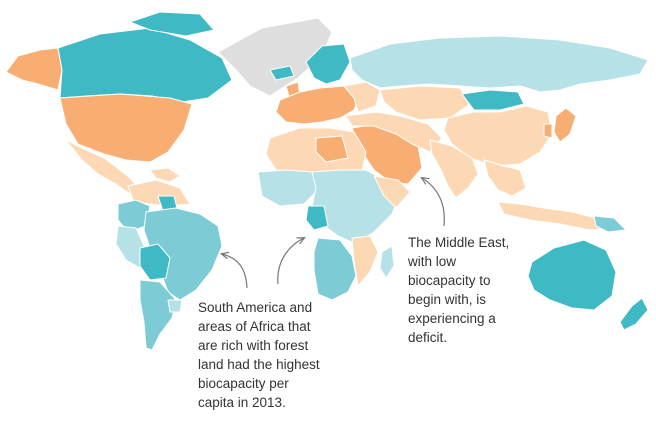 This screenshot has height=434, width=656. What do you see at coordinates (493, 100) in the screenshot?
I see `region-mongolia` at bounding box center [493, 100].